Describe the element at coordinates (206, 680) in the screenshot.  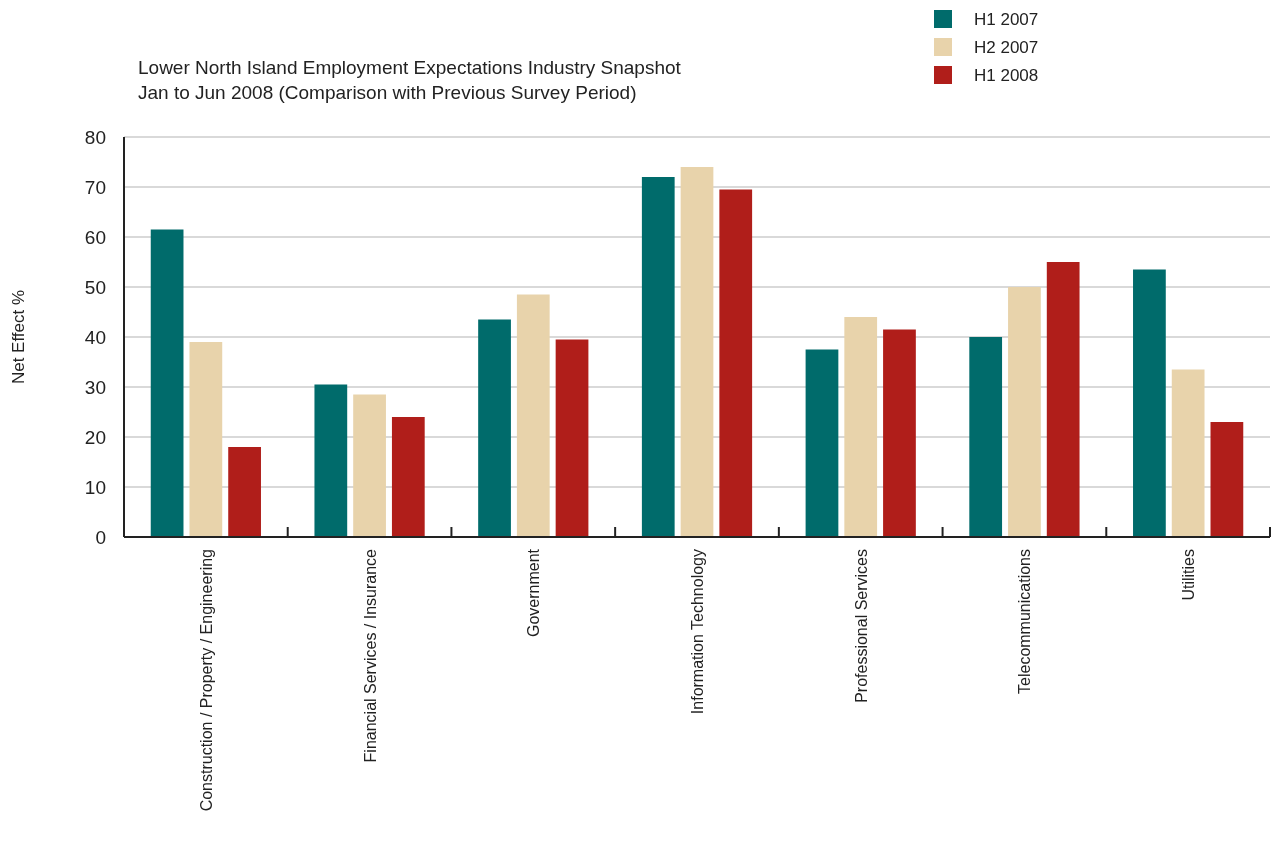
I see `x-tick-label: Construction / Property / Engineering` at that location.